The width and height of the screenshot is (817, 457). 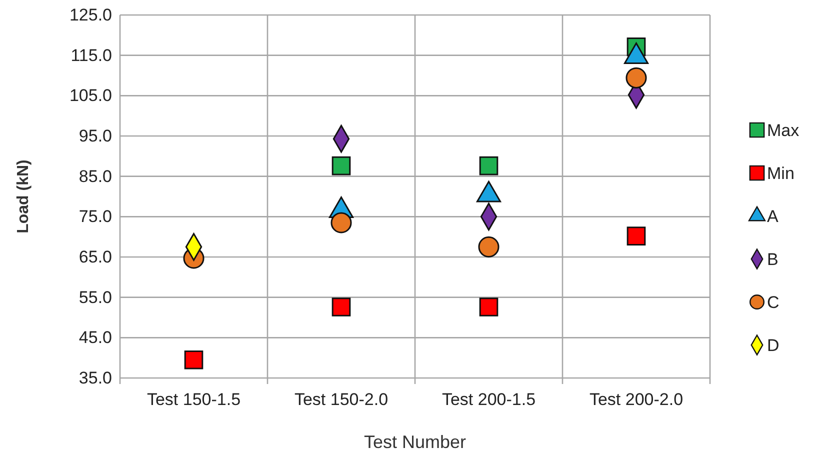 What do you see at coordinates (773, 302) in the screenshot?
I see `legend-label: C` at bounding box center [773, 302].